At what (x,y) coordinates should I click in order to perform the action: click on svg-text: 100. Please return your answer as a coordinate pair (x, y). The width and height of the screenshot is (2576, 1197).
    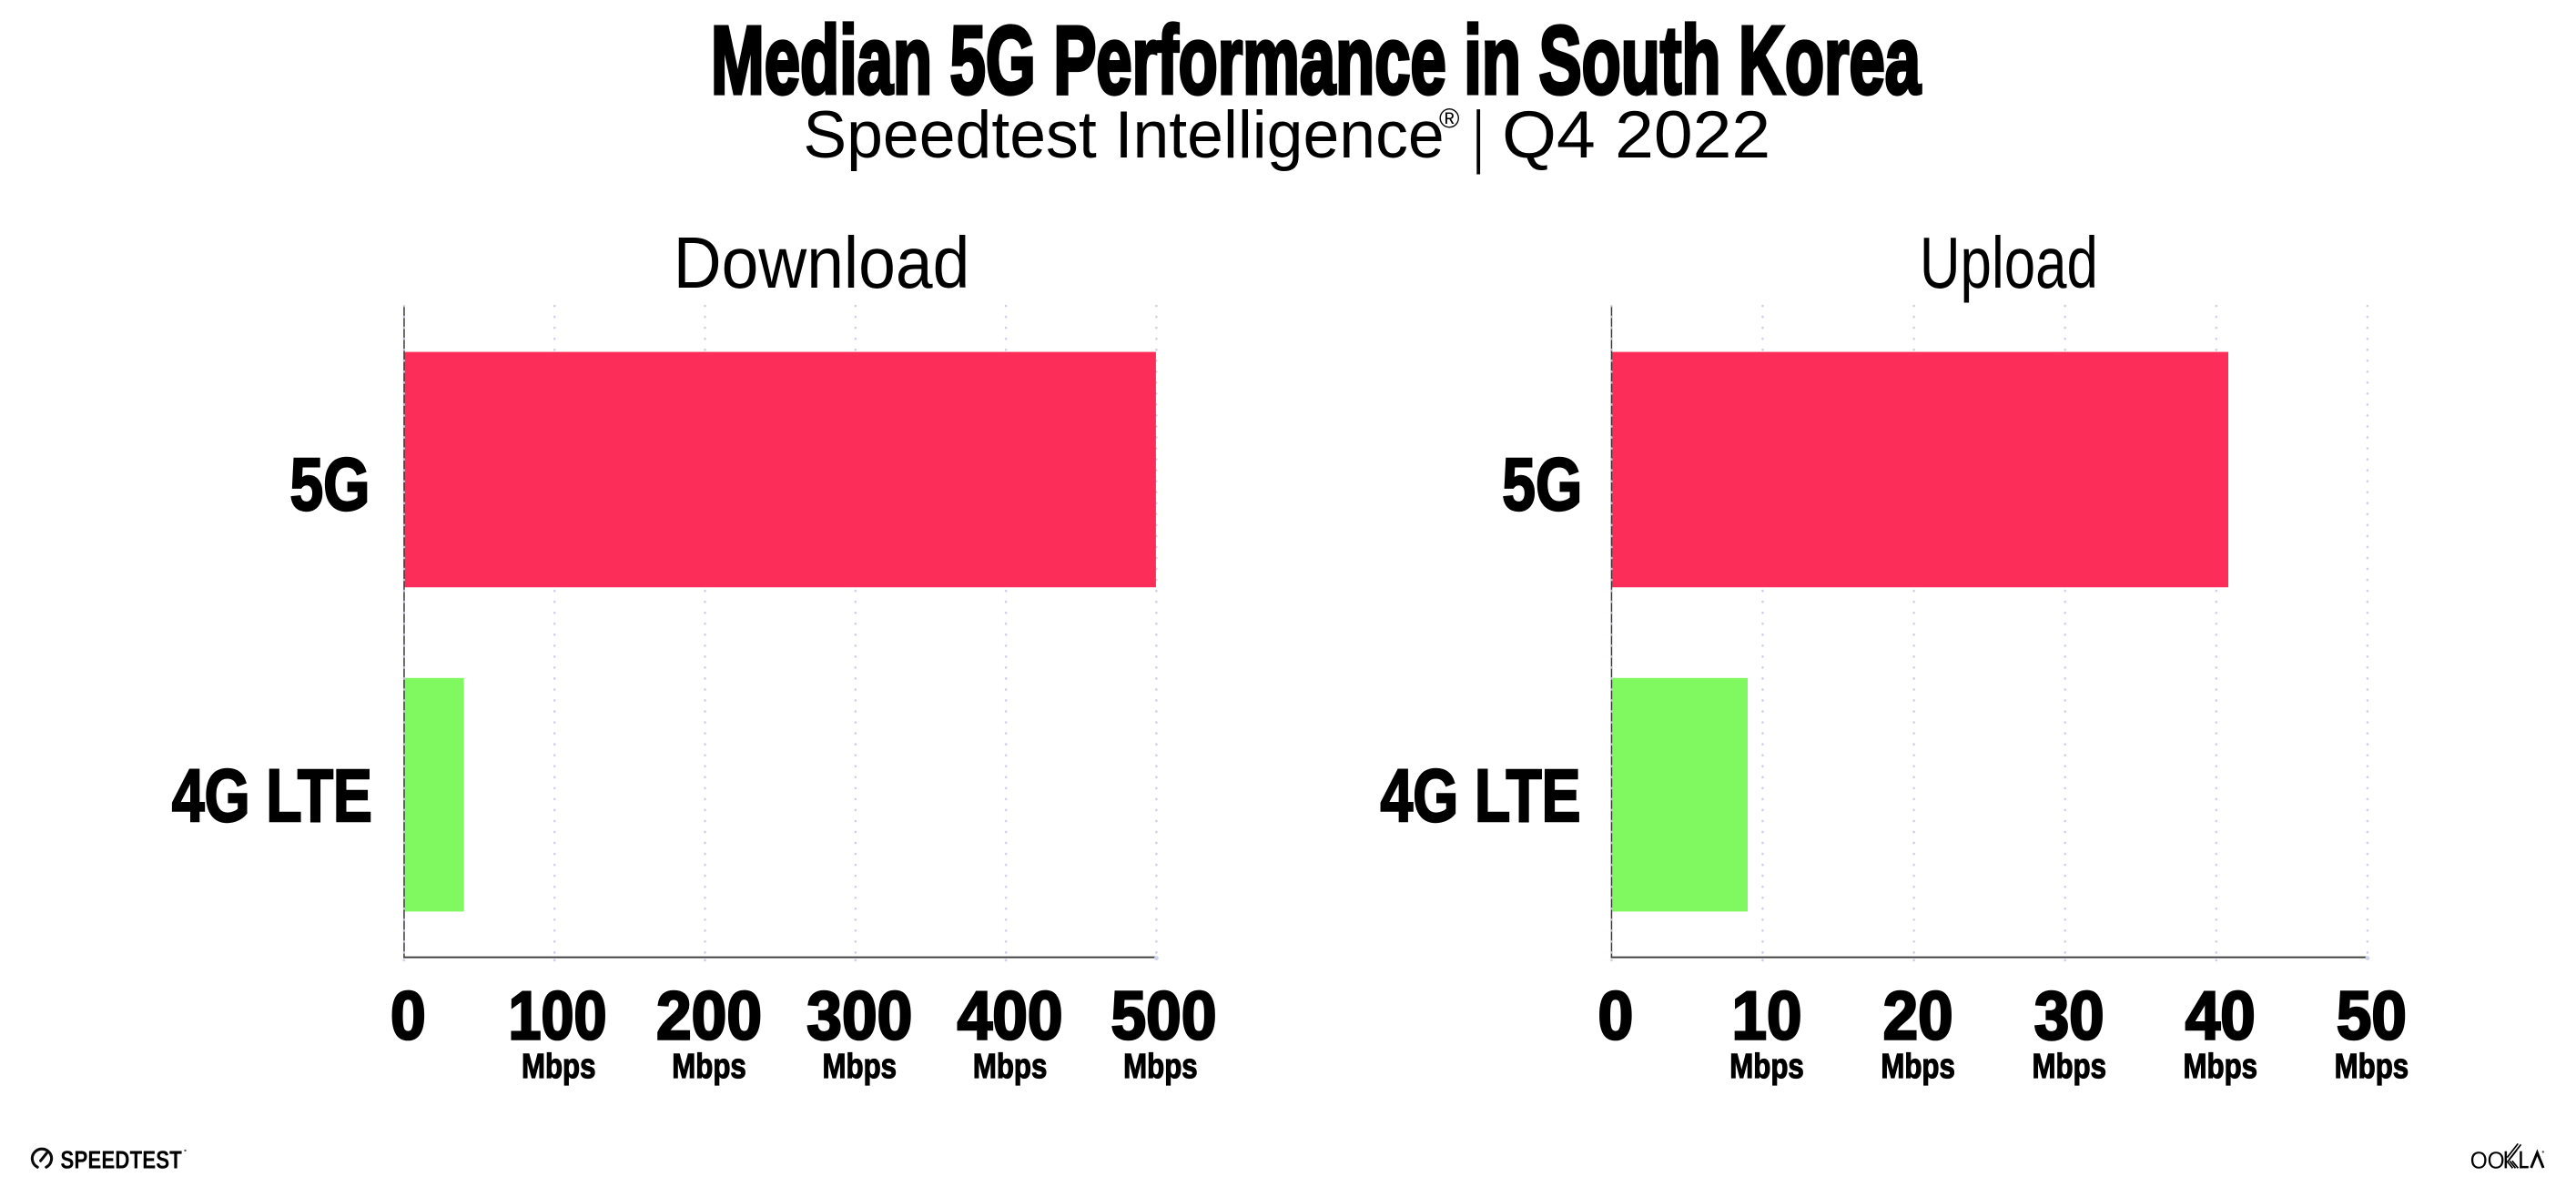
    Looking at the image, I should click on (558, 1016).